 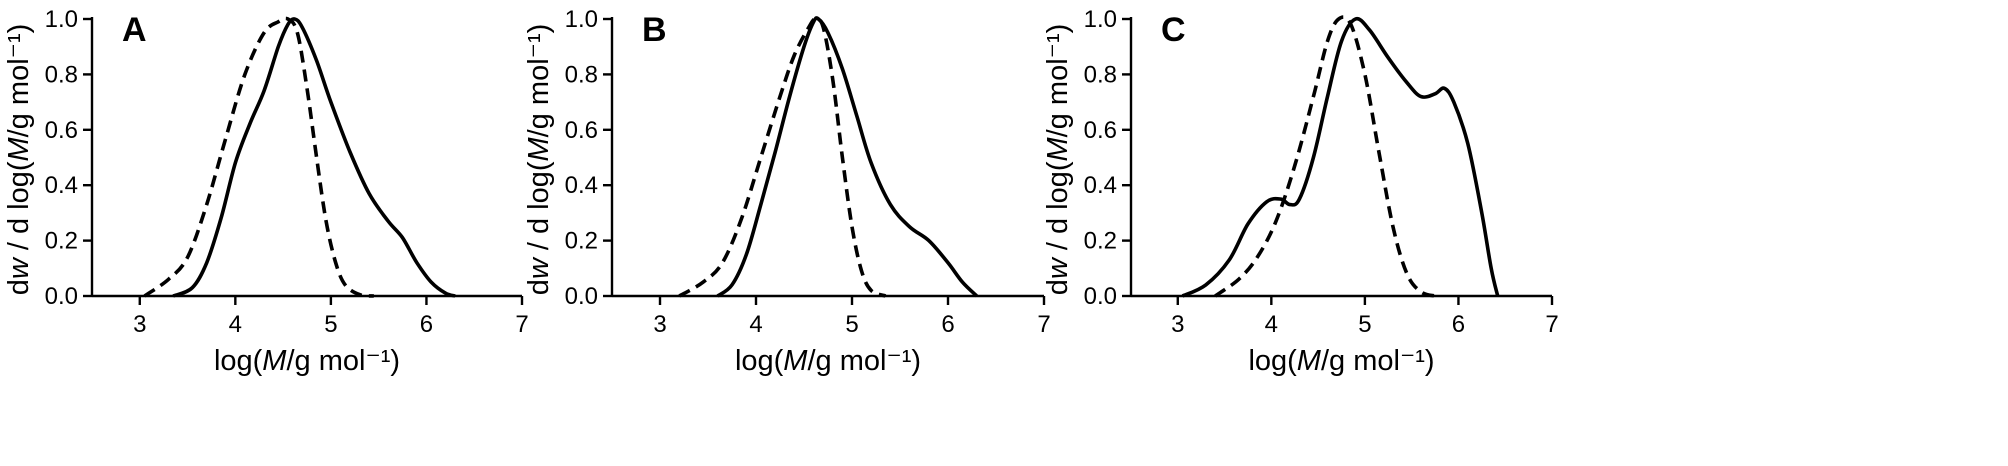 What do you see at coordinates (654, 30) in the screenshot?
I see `panel-letter: B` at bounding box center [654, 30].